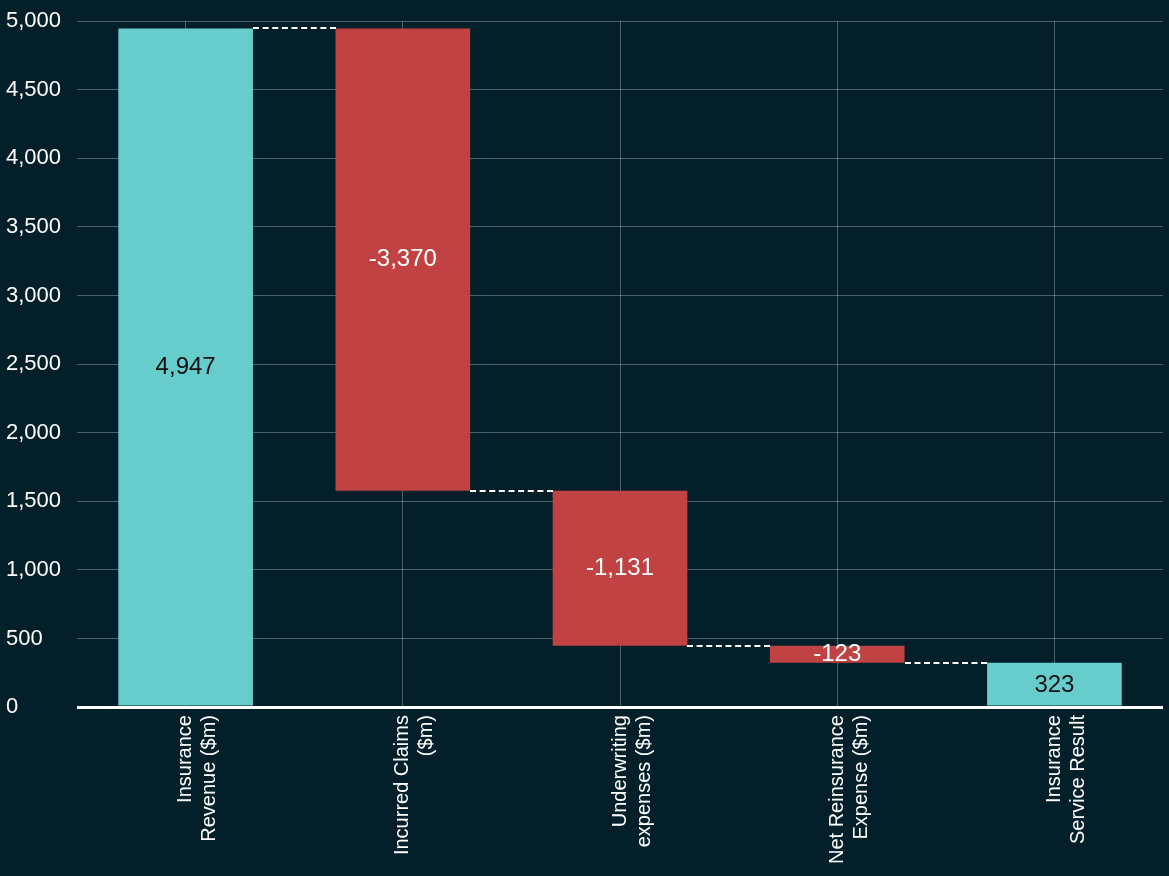  What do you see at coordinates (34, 20) in the screenshot?
I see `y-tick-label: 5,000` at bounding box center [34, 20].